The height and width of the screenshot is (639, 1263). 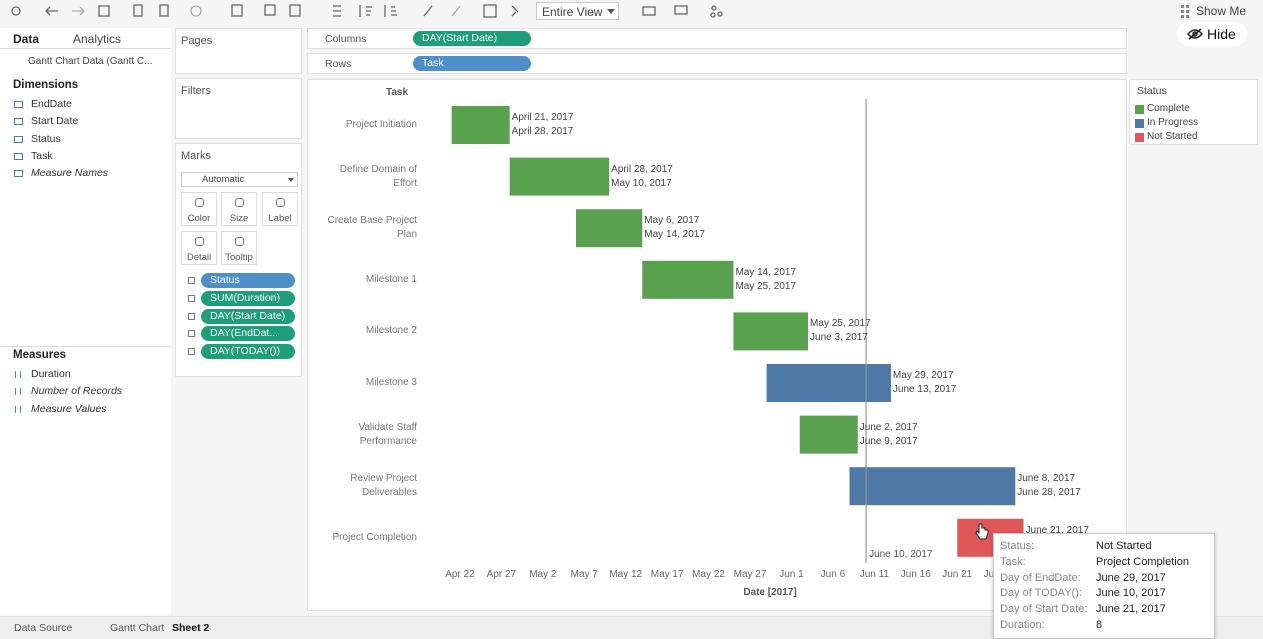 I want to click on columns-pill: DAY(Start Date), so click(x=472, y=38).